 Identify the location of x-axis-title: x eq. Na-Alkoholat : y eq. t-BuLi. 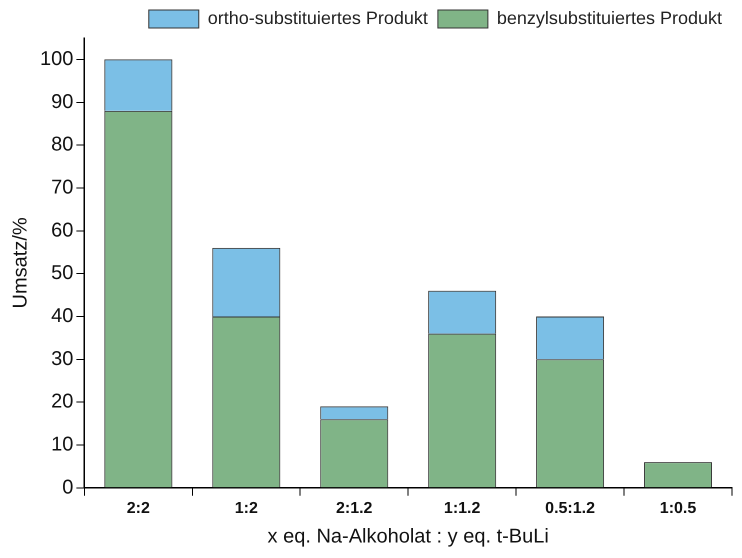
(408, 537).